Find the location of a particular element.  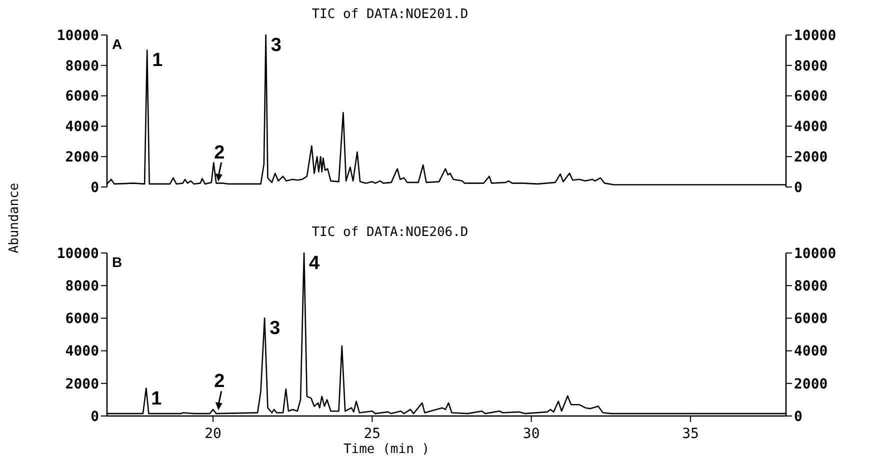

x-tick-label: 20 is located at coordinates (213, 434).